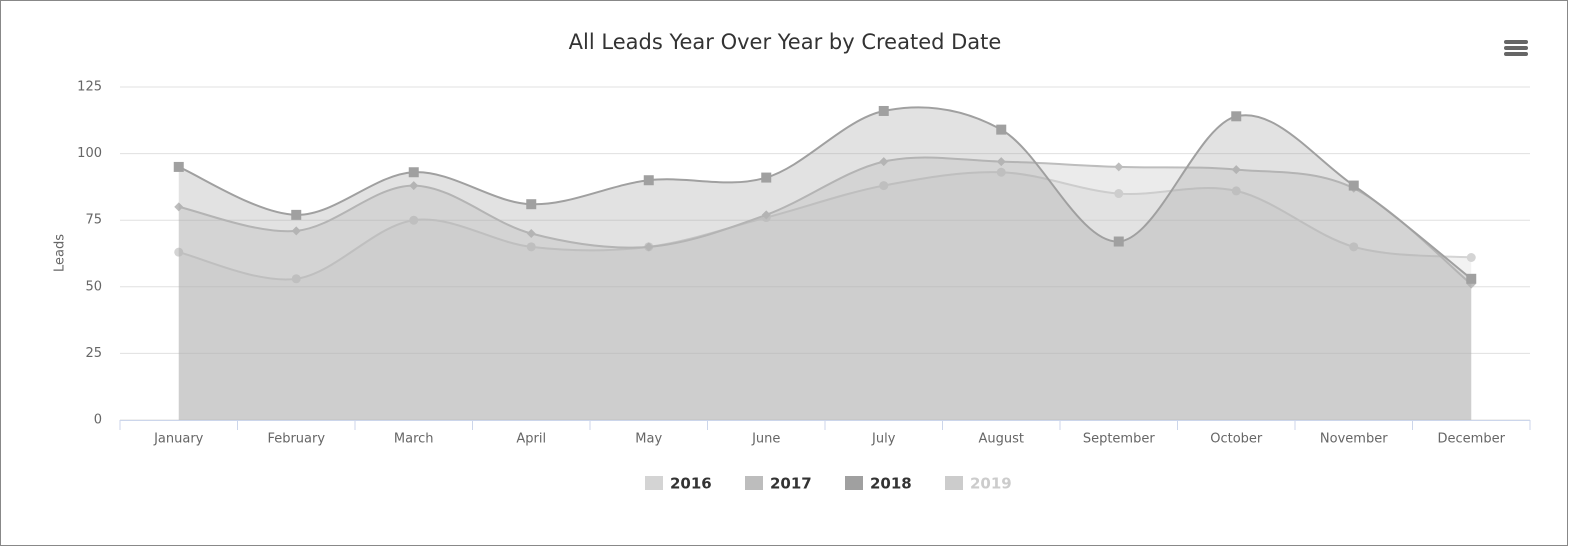 The image size is (1569, 547). I want to click on x-tick-label: February, so click(296, 439).